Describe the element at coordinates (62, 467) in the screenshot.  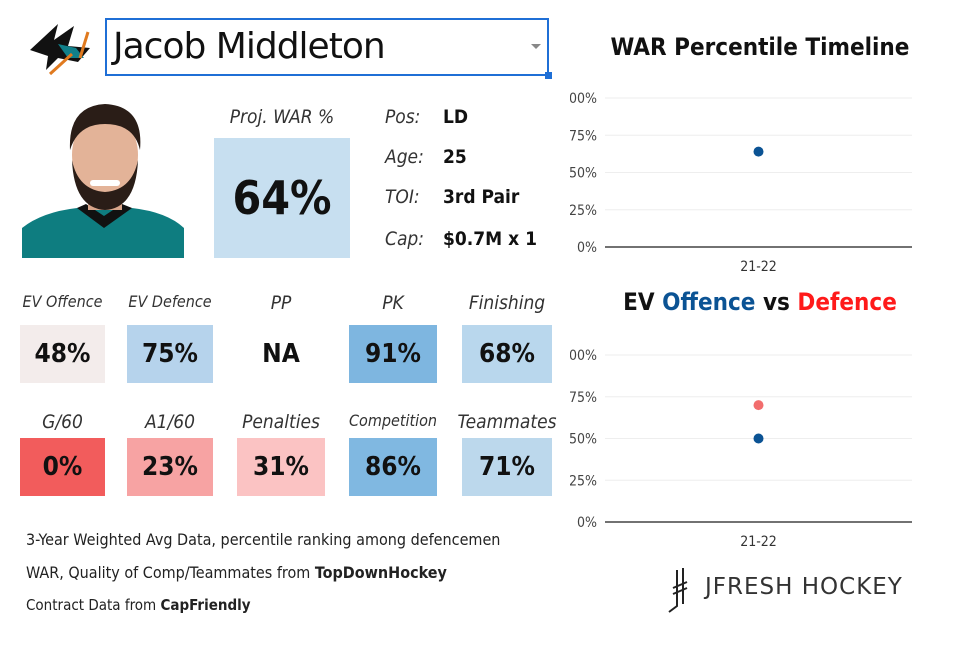
I see `tile-value: 0%` at that location.